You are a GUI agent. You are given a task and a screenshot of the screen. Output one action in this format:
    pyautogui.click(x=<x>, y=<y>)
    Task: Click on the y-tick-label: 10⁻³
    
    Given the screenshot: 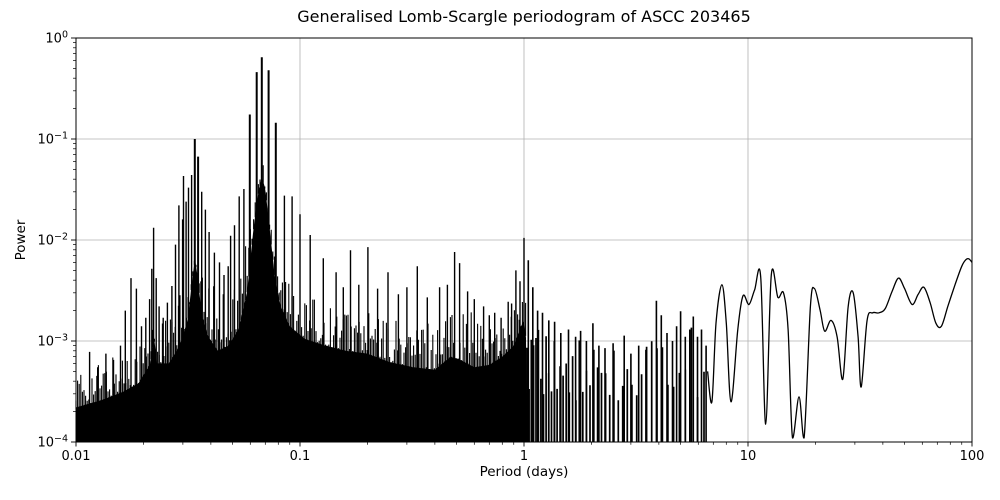 What is the action you would take?
    pyautogui.click(x=52, y=341)
    